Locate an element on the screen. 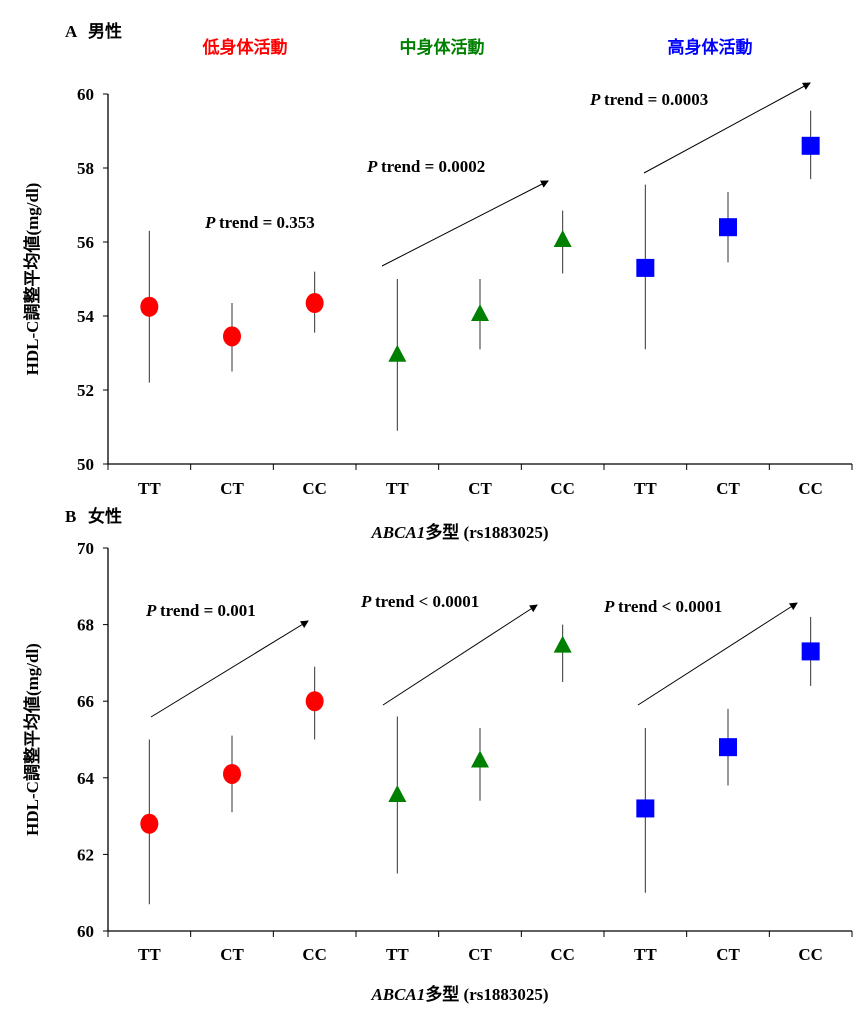 This screenshot has width=864, height=1024. panel-b-y-tick-label: 64 is located at coordinates (86, 778).